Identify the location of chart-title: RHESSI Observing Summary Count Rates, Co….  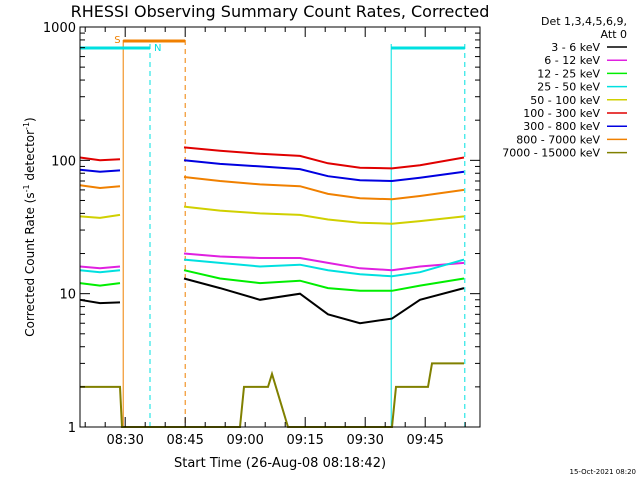
(280, 11).